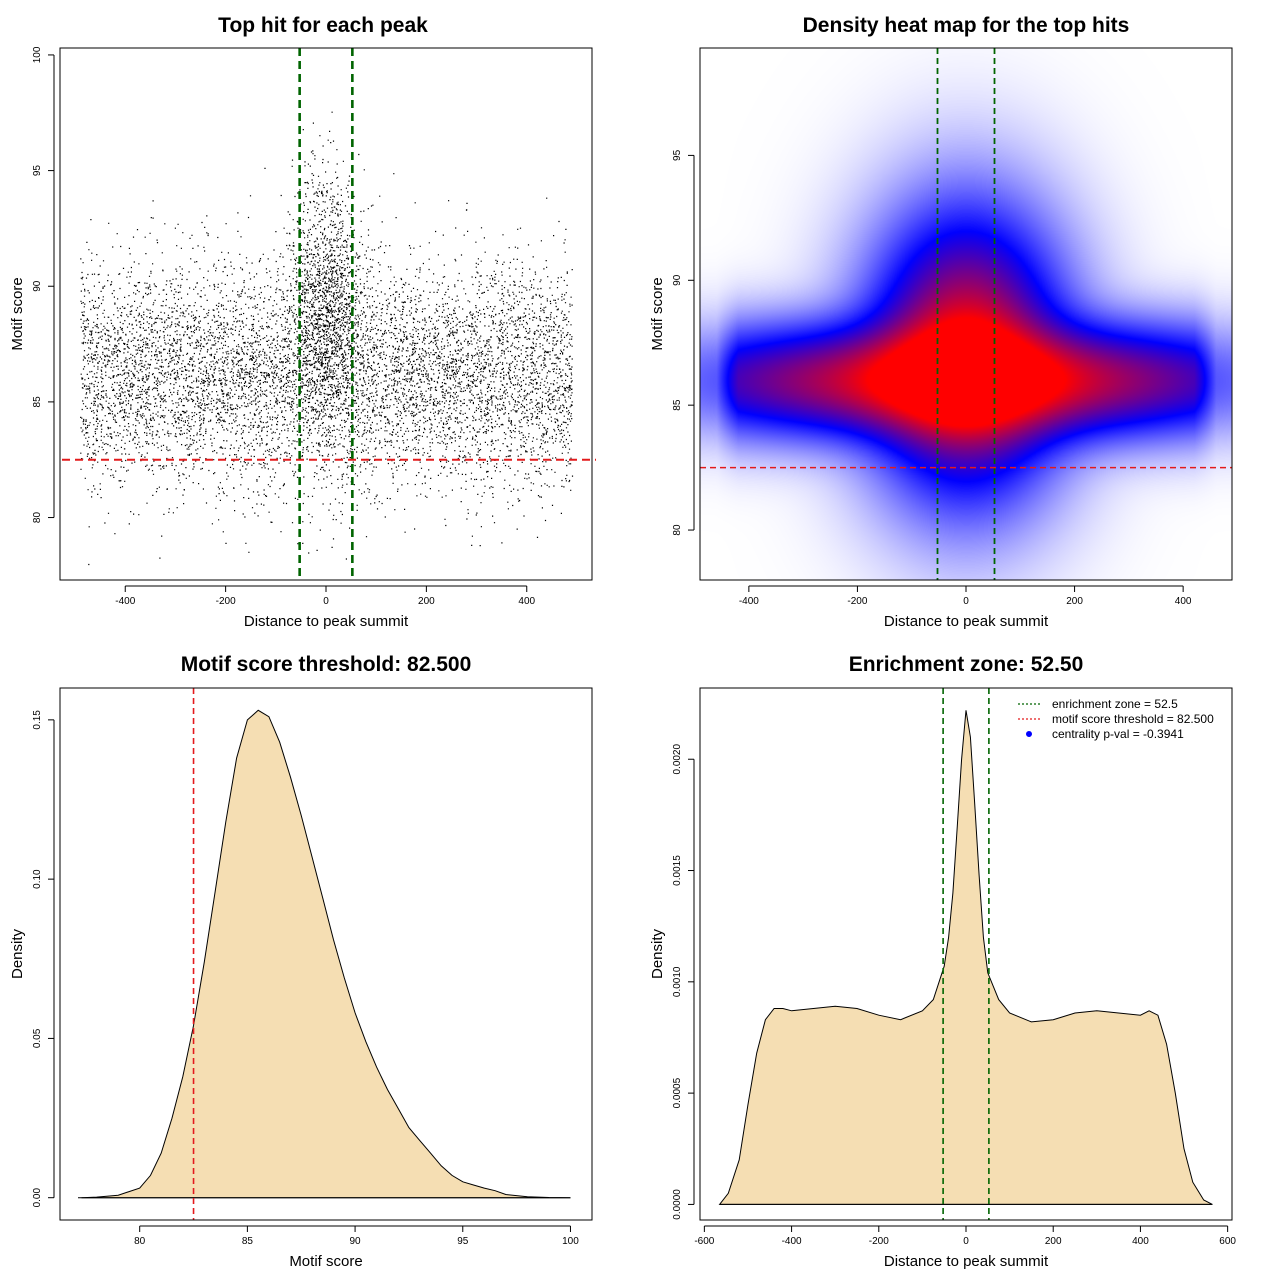  I want to click on legend-label-centrality: centrality p-val = -0.3941, so click(1118, 734).